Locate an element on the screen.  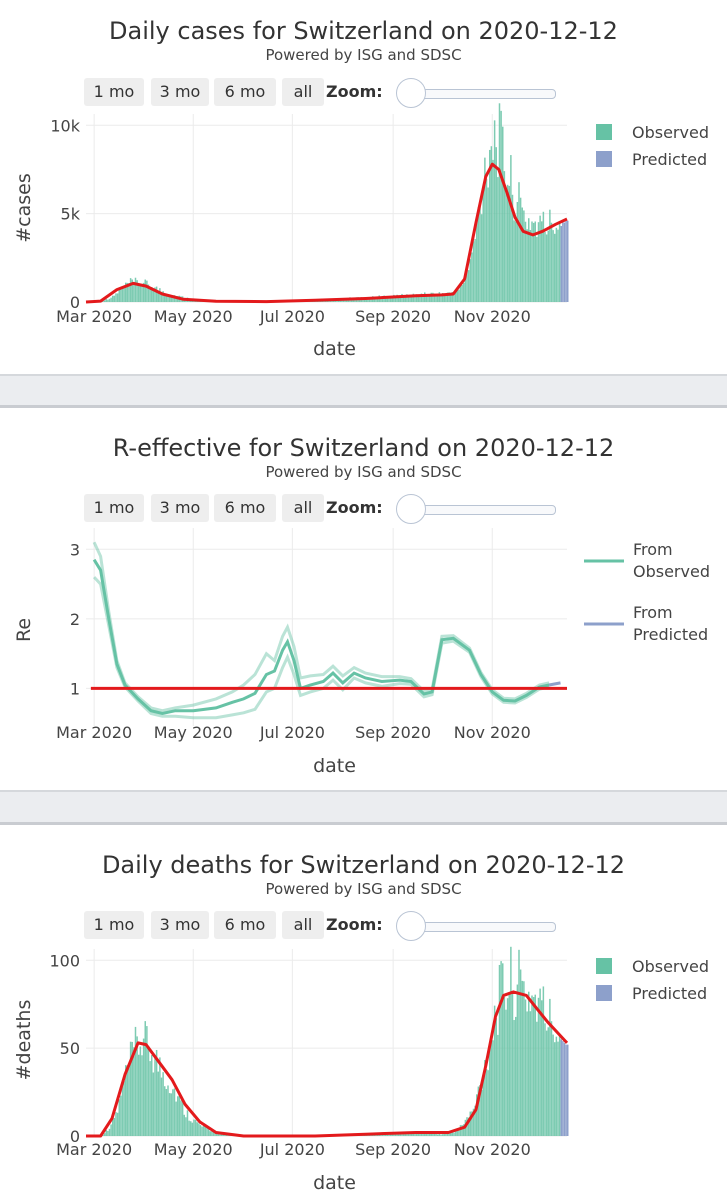
x-tick-label: Mar 2020 is located at coordinates (94, 732).